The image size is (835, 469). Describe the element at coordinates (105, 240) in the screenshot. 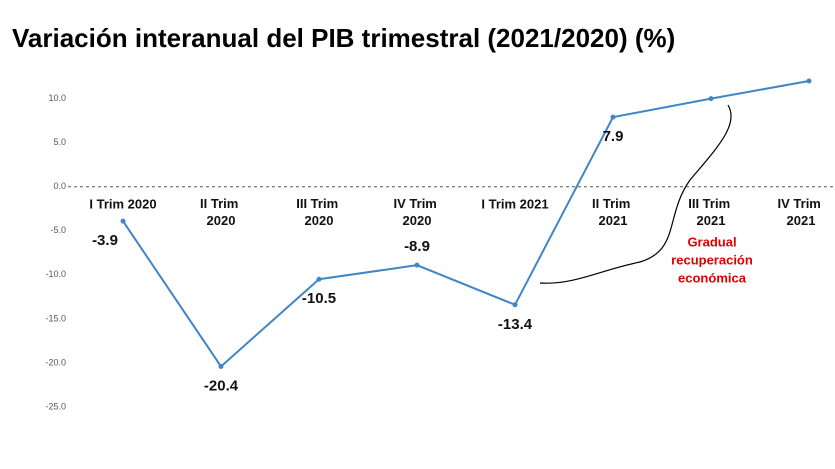

I see `value-label: -3.9` at that location.